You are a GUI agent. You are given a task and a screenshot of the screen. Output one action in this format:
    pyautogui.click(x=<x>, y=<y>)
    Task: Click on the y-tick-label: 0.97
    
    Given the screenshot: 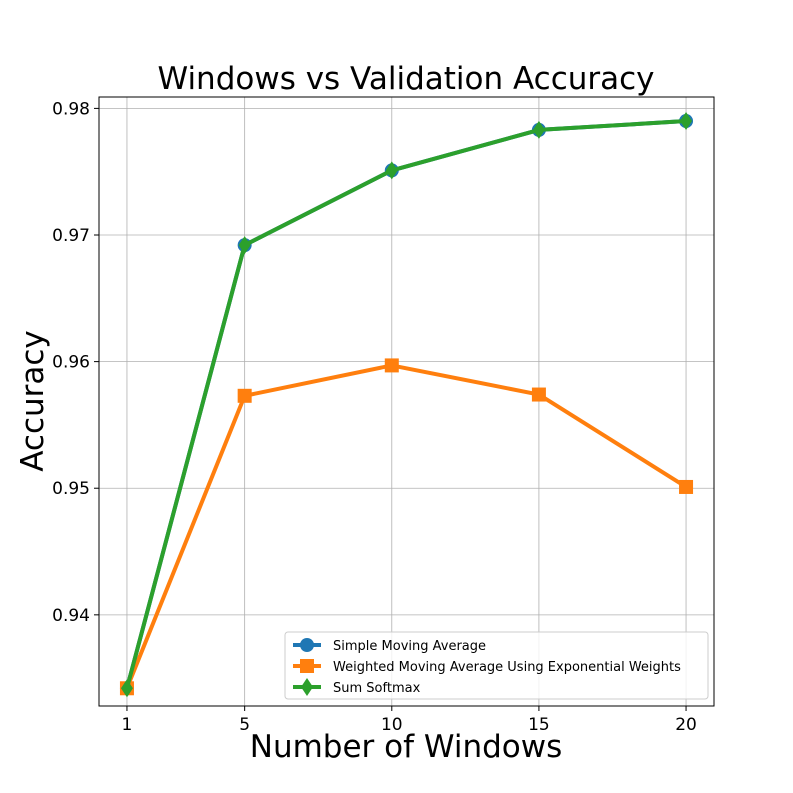 What is the action you would take?
    pyautogui.click(x=71, y=236)
    